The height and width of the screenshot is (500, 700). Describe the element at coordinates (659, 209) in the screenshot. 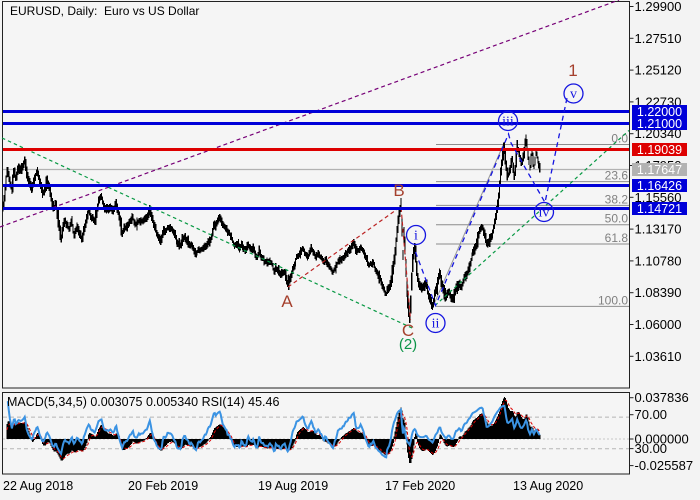

I see `svg-text: 1.14721` at that location.